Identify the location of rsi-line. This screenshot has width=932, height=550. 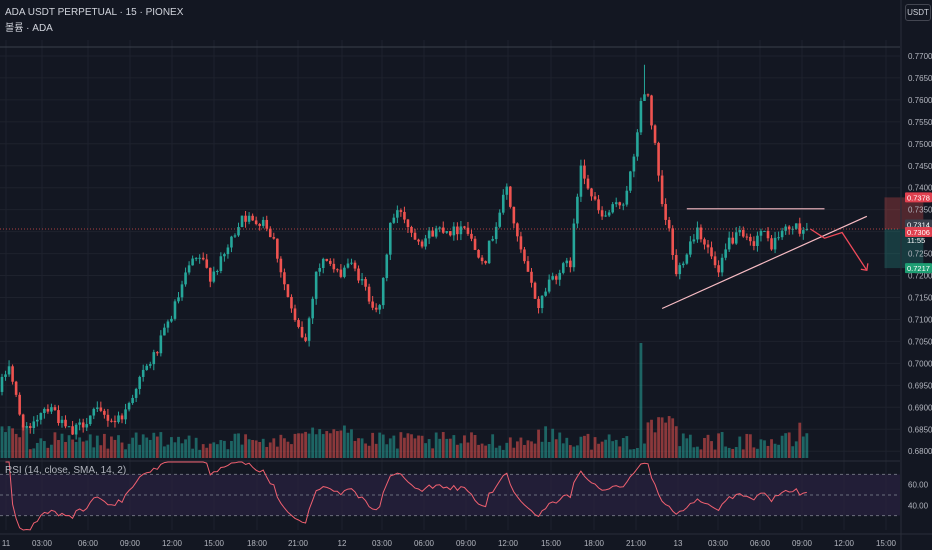
(406, 496).